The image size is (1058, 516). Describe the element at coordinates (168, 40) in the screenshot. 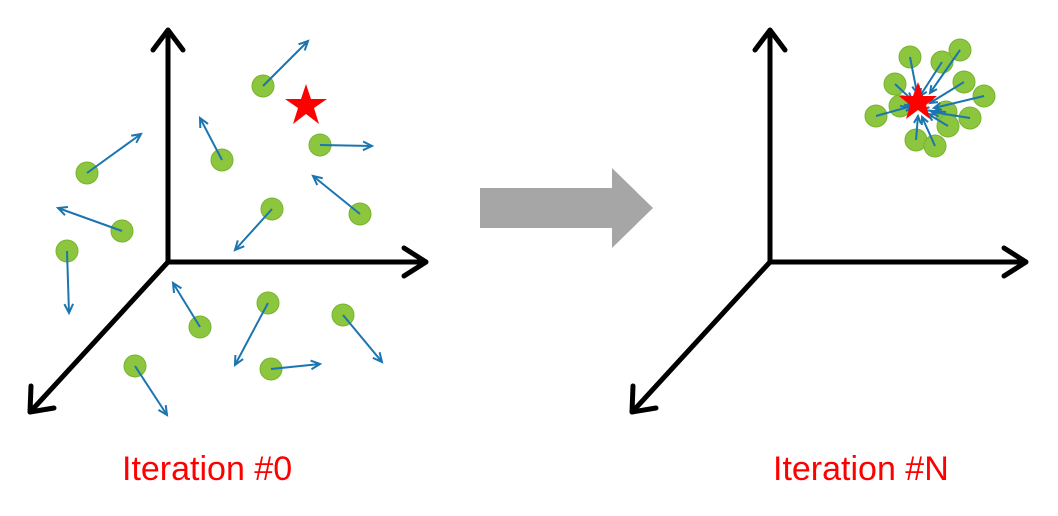

I see `y-axis-arrowhead-left` at that location.